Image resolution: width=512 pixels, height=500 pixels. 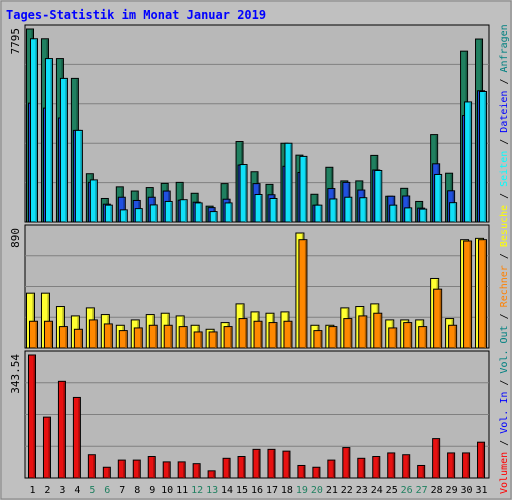 What do you see at coordinates (347, 490) in the screenshot?
I see `x-tick-label: 22` at bounding box center [347, 490].